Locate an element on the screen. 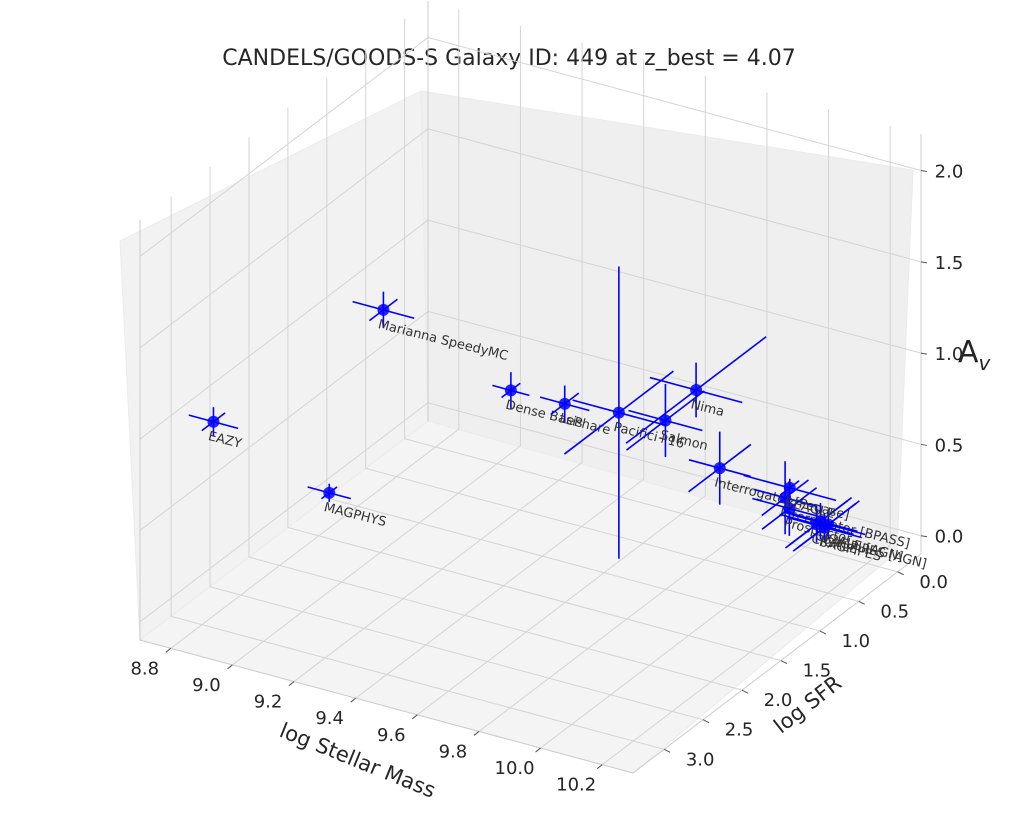 Image resolution: width=1018 pixels, height=829 pixels. x-tick-label: 9.8 is located at coordinates (453, 751).